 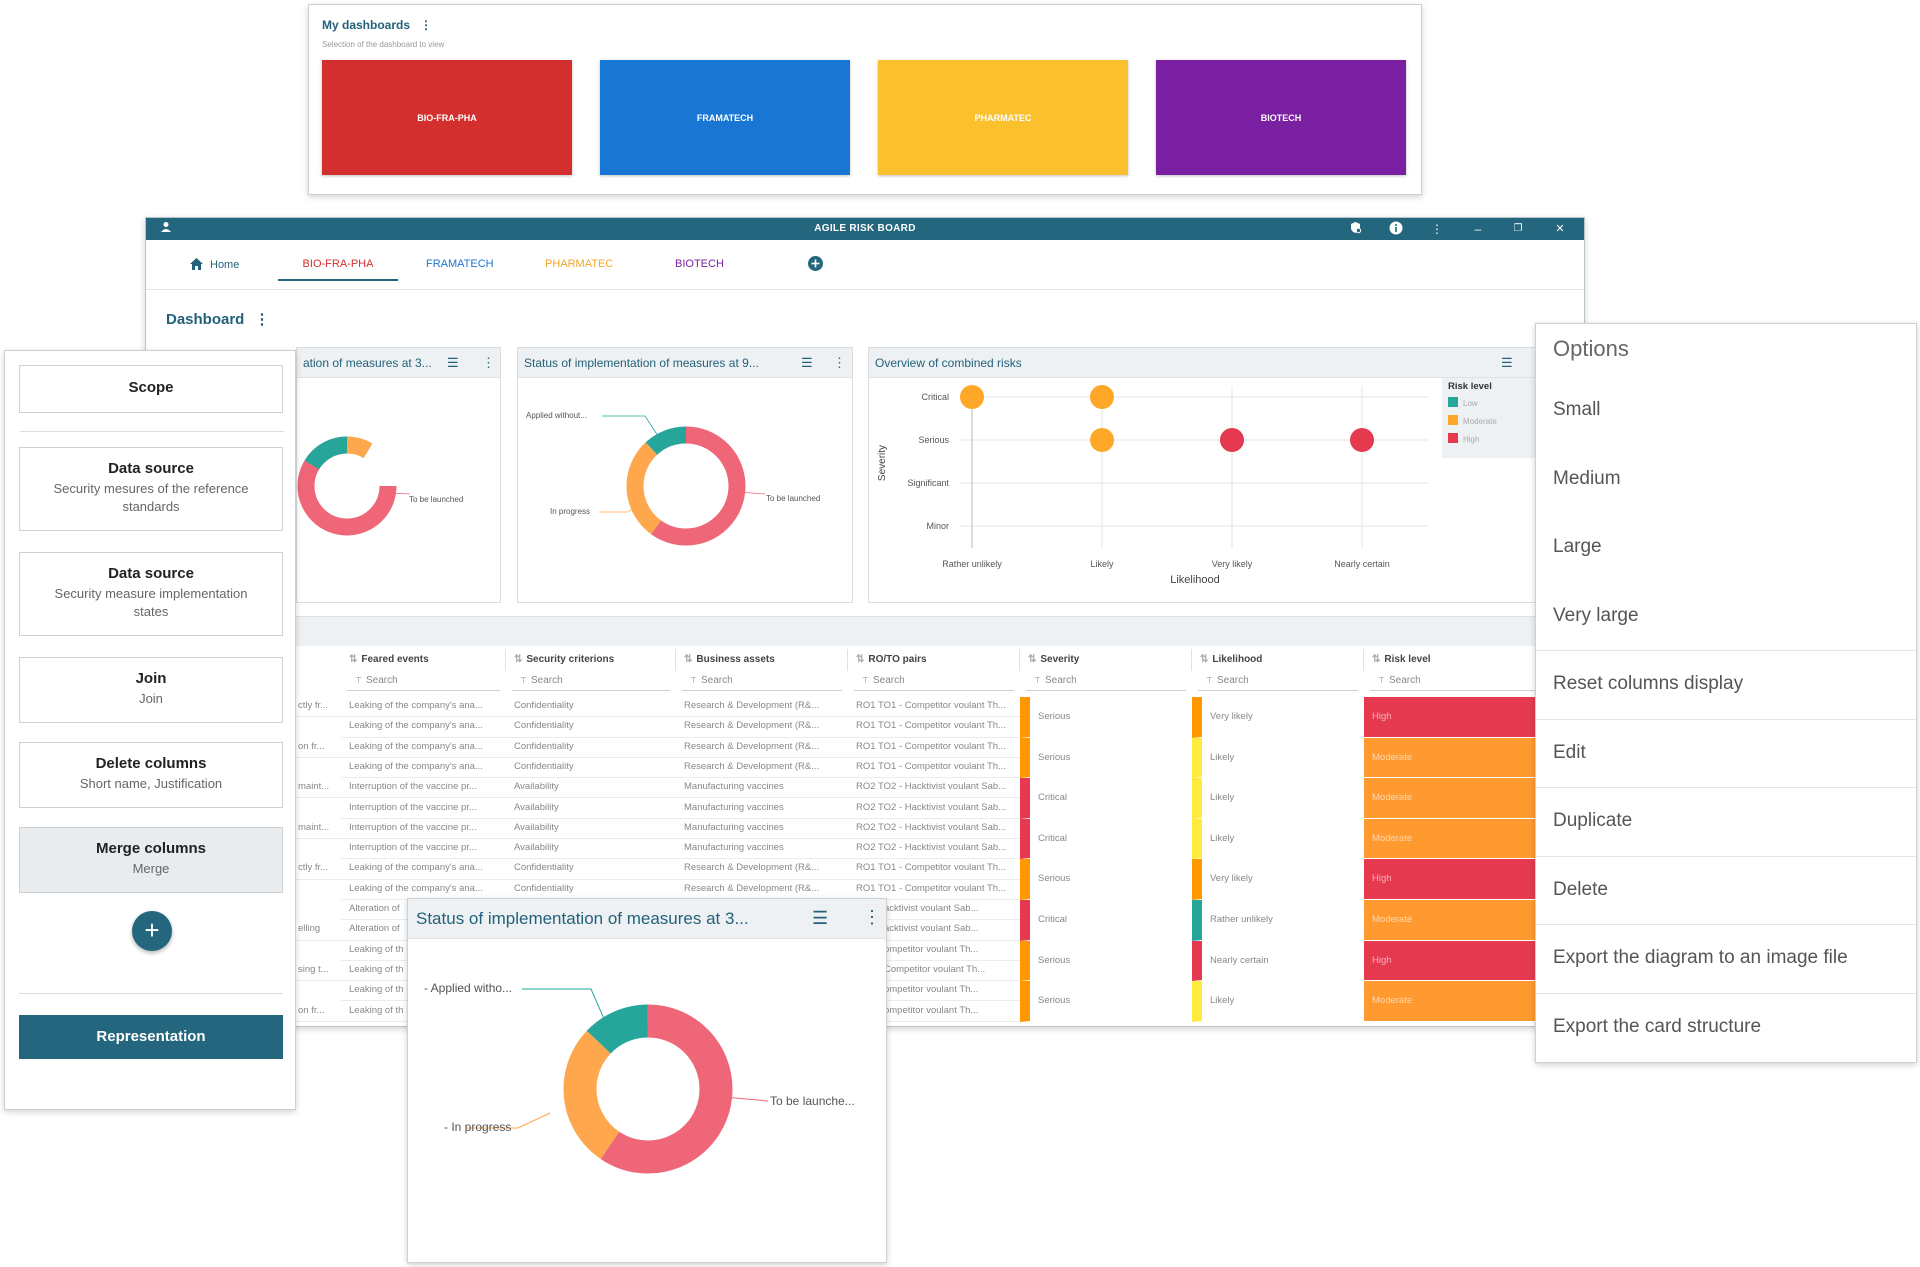 I want to click on dashboard-tile-pharmatec: PHARMATEC, so click(x=1003, y=117).